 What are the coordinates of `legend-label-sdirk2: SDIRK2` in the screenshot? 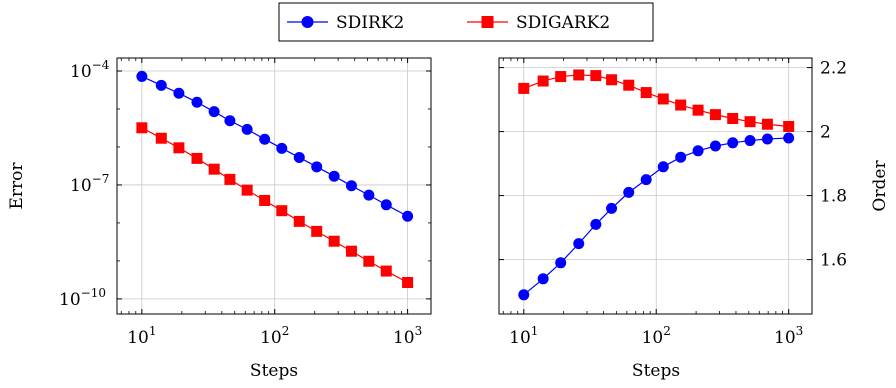 It's located at (370, 23).